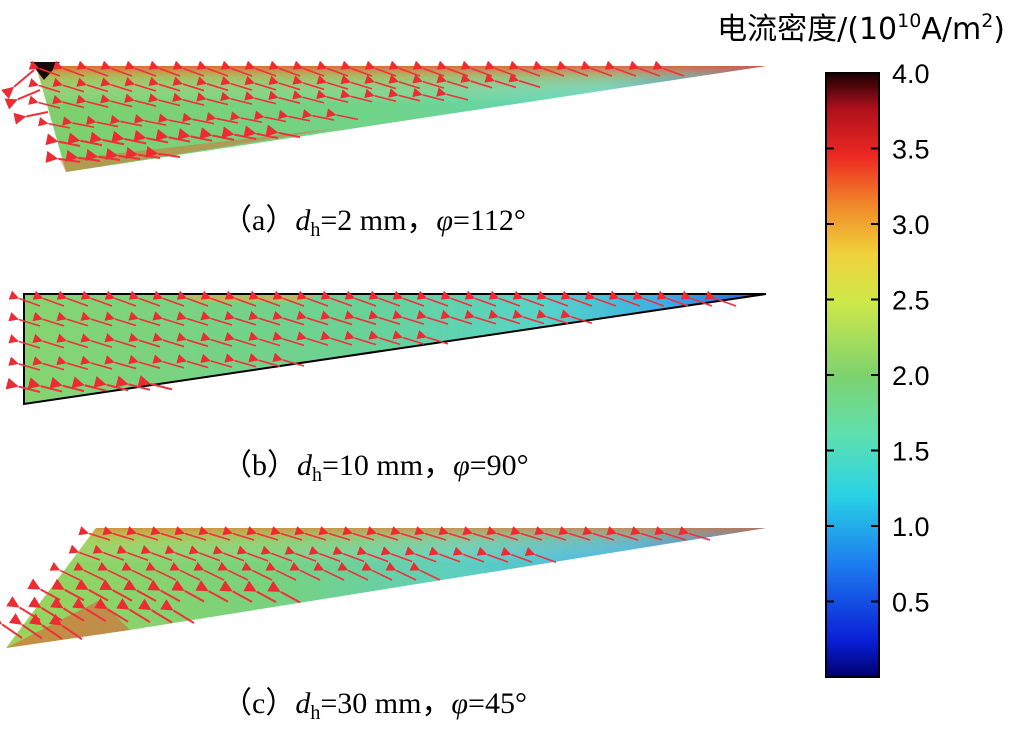 Image resolution: width=1015 pixels, height=729 pixels. Describe the element at coordinates (911, 603) in the screenshot. I see `colorbar-tick-label: 0.5` at that location.